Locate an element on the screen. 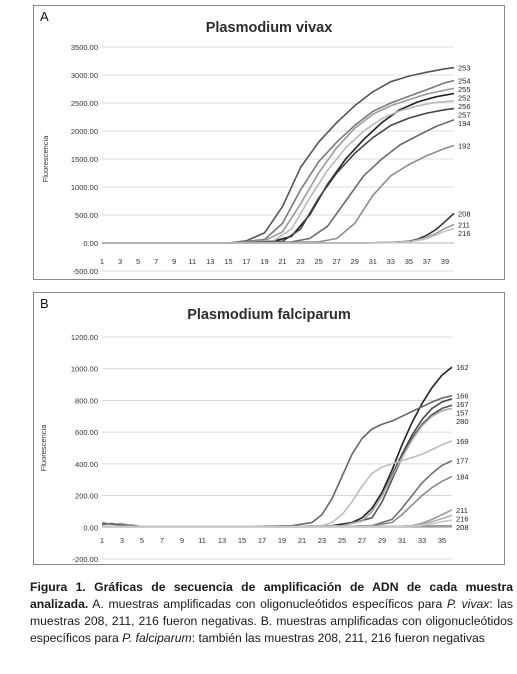 Image resolution: width=517 pixels, height=674 pixels. x-tick-label: 23 is located at coordinates (300, 261).